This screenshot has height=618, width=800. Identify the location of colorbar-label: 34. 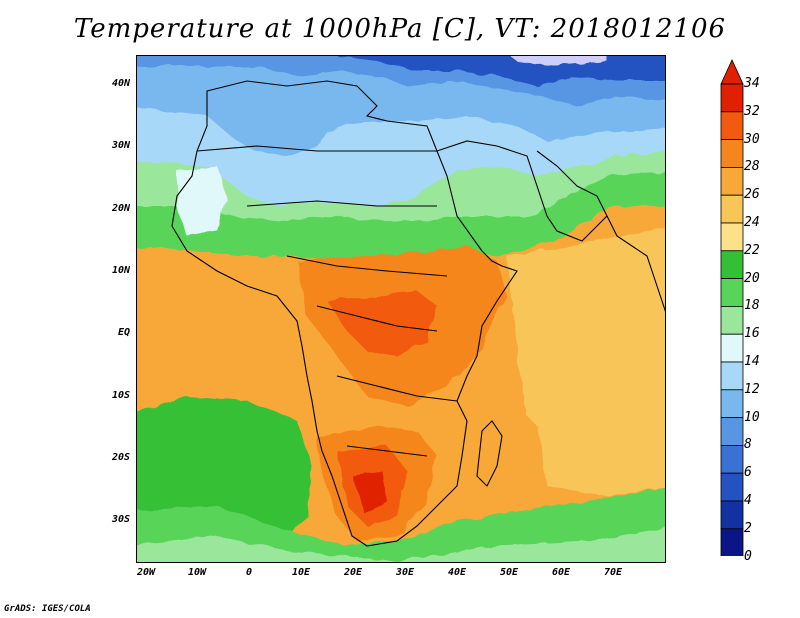
(752, 83).